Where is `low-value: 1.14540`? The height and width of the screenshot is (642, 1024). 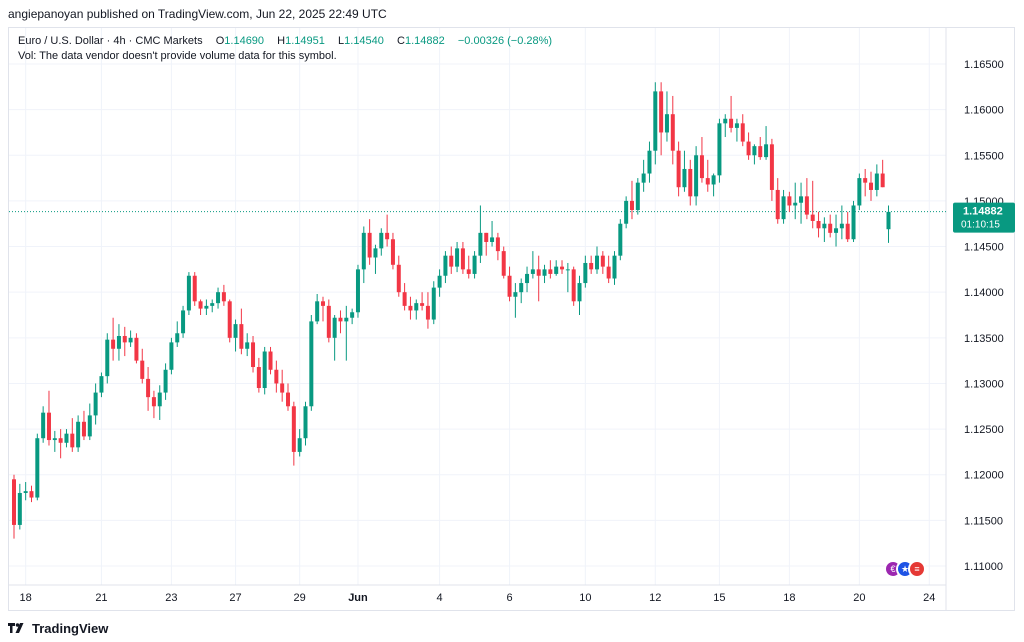
low-value: 1.14540 is located at coordinates (364, 41).